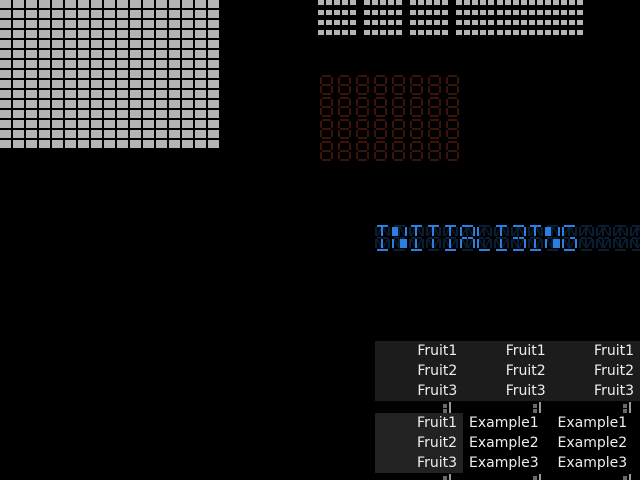 The height and width of the screenshot is (480, 640). I want to click on segment-h-midl, so click(515, 238).